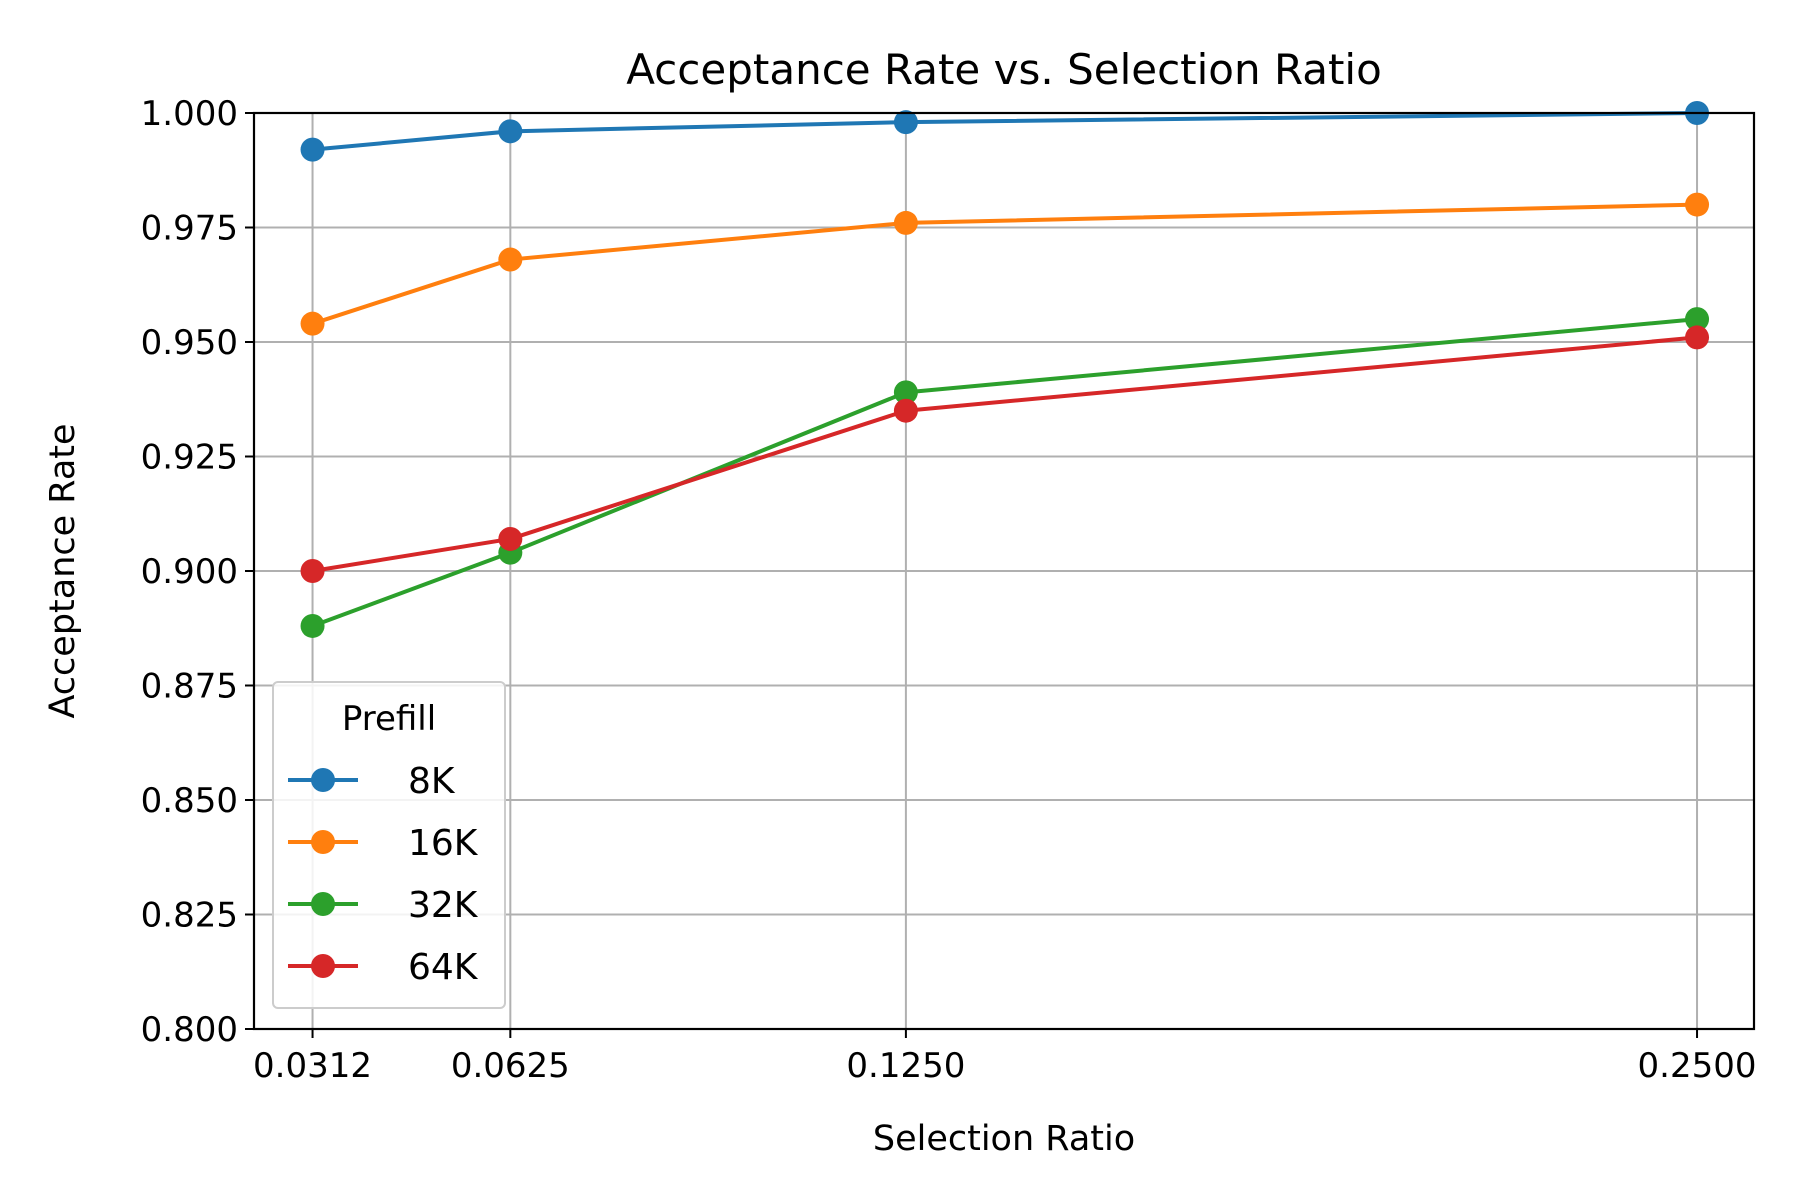  What do you see at coordinates (189, 458) in the screenshot?
I see `y-tick-label: 0.925` at bounding box center [189, 458].